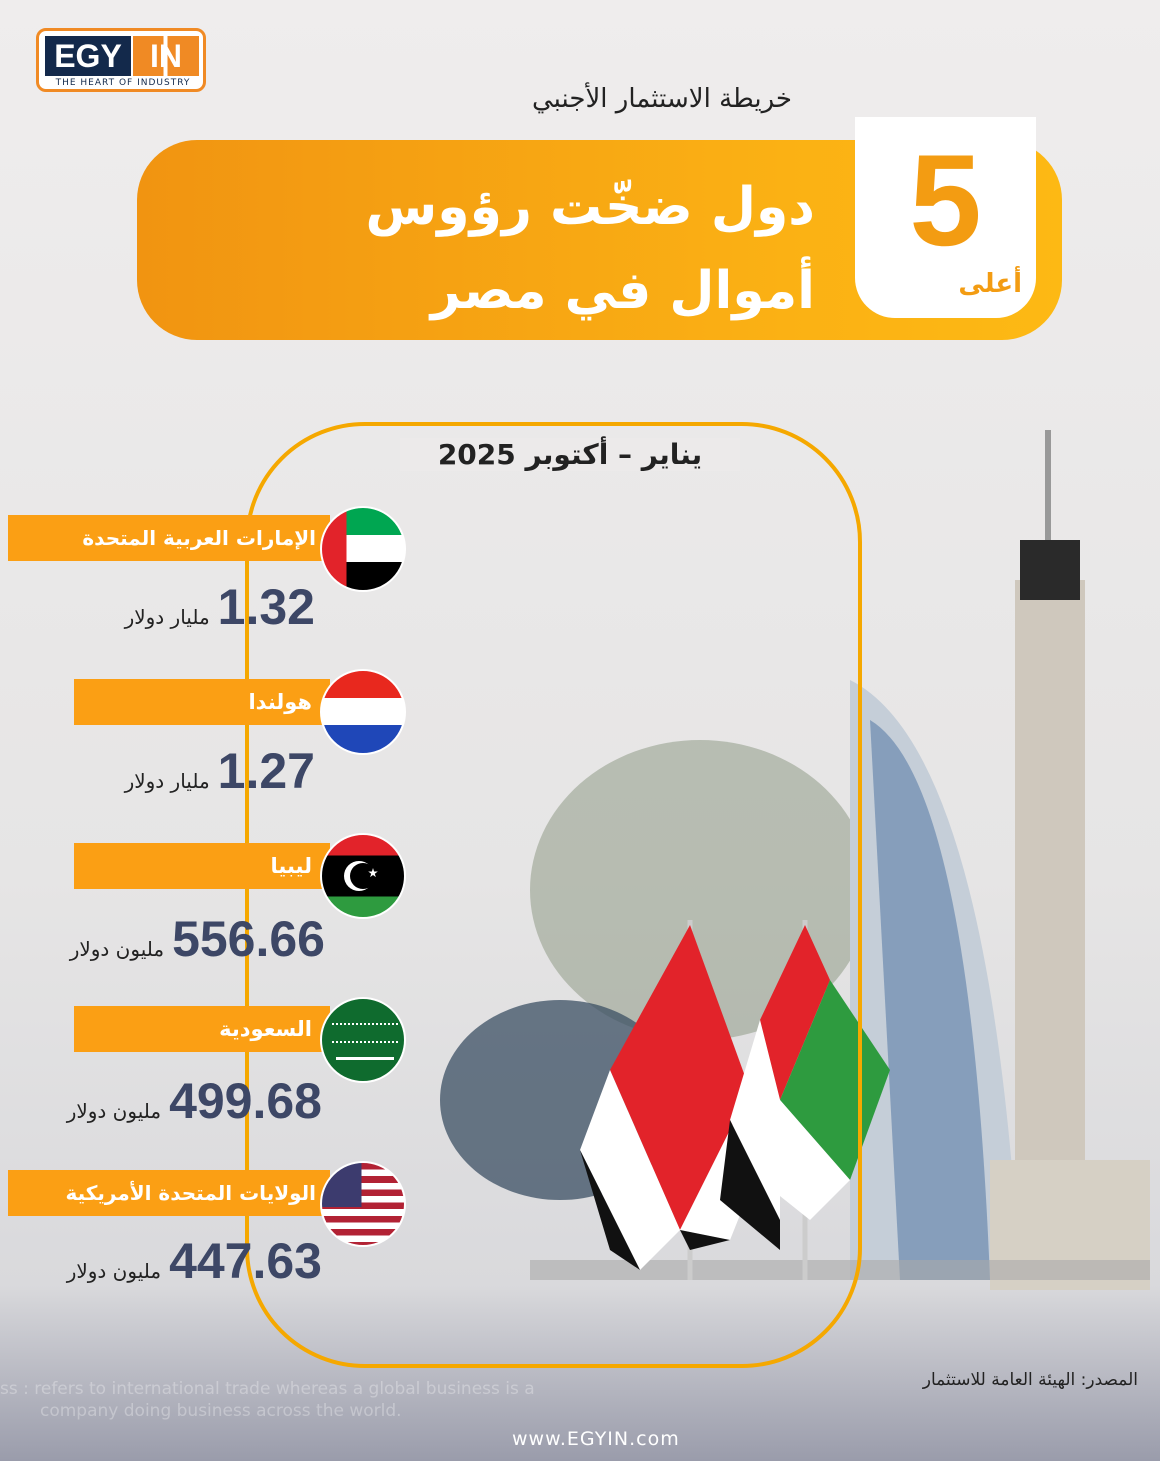  I want to click on logo-egy: EGY, so click(88, 56).